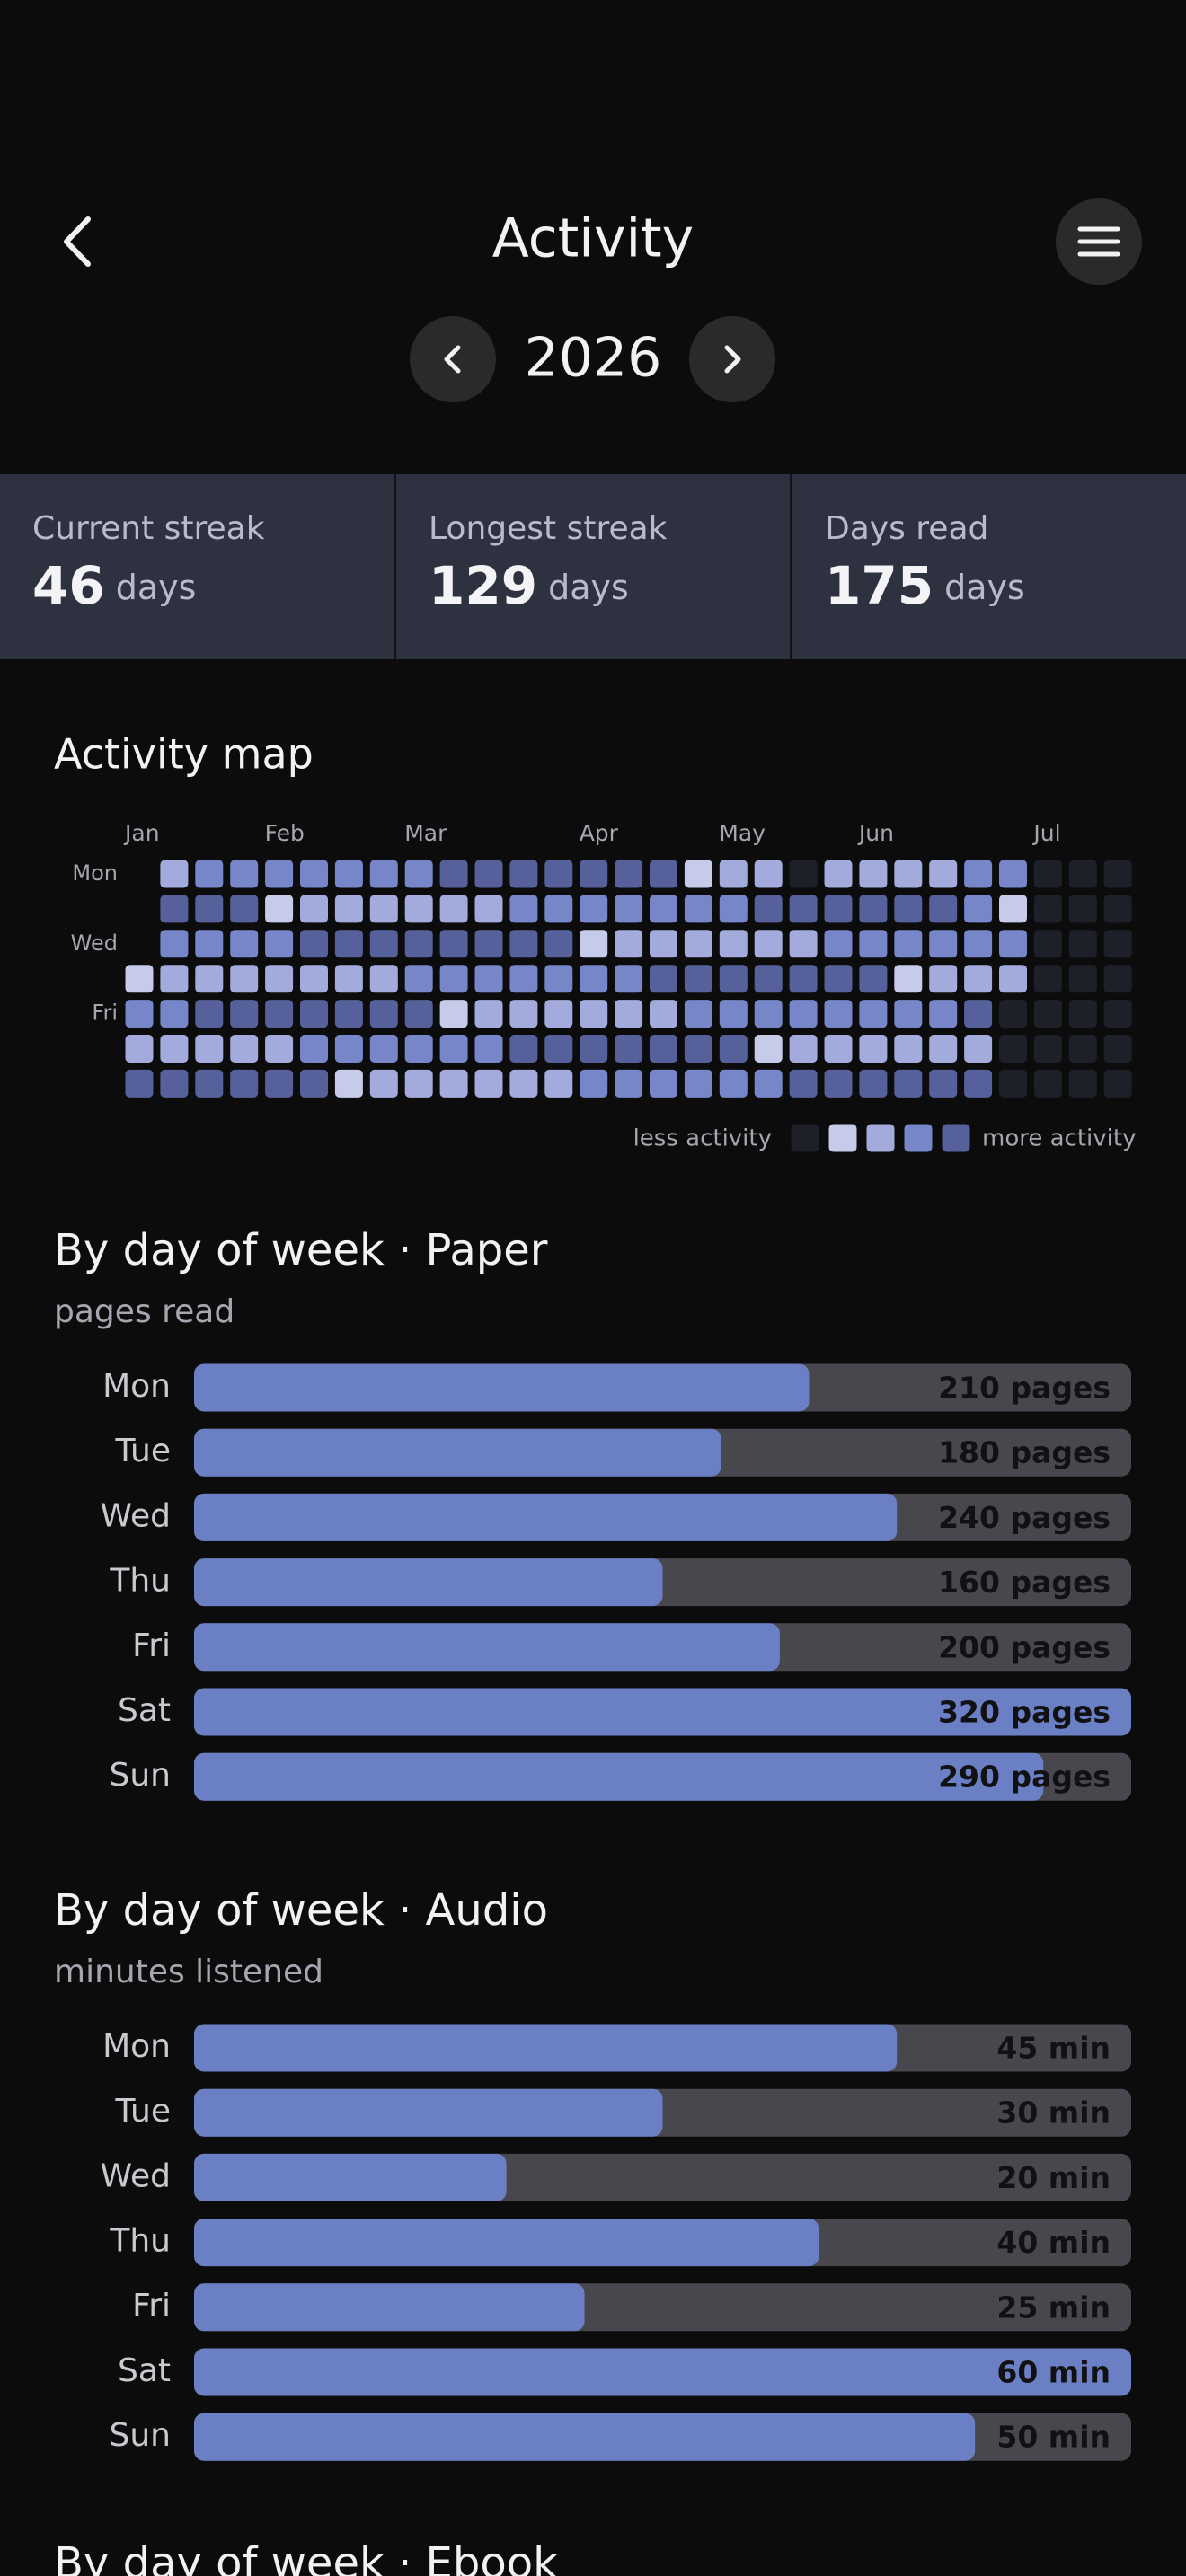 The width and height of the screenshot is (1186, 2576). What do you see at coordinates (593, 566) in the screenshot?
I see `stats-band` at bounding box center [593, 566].